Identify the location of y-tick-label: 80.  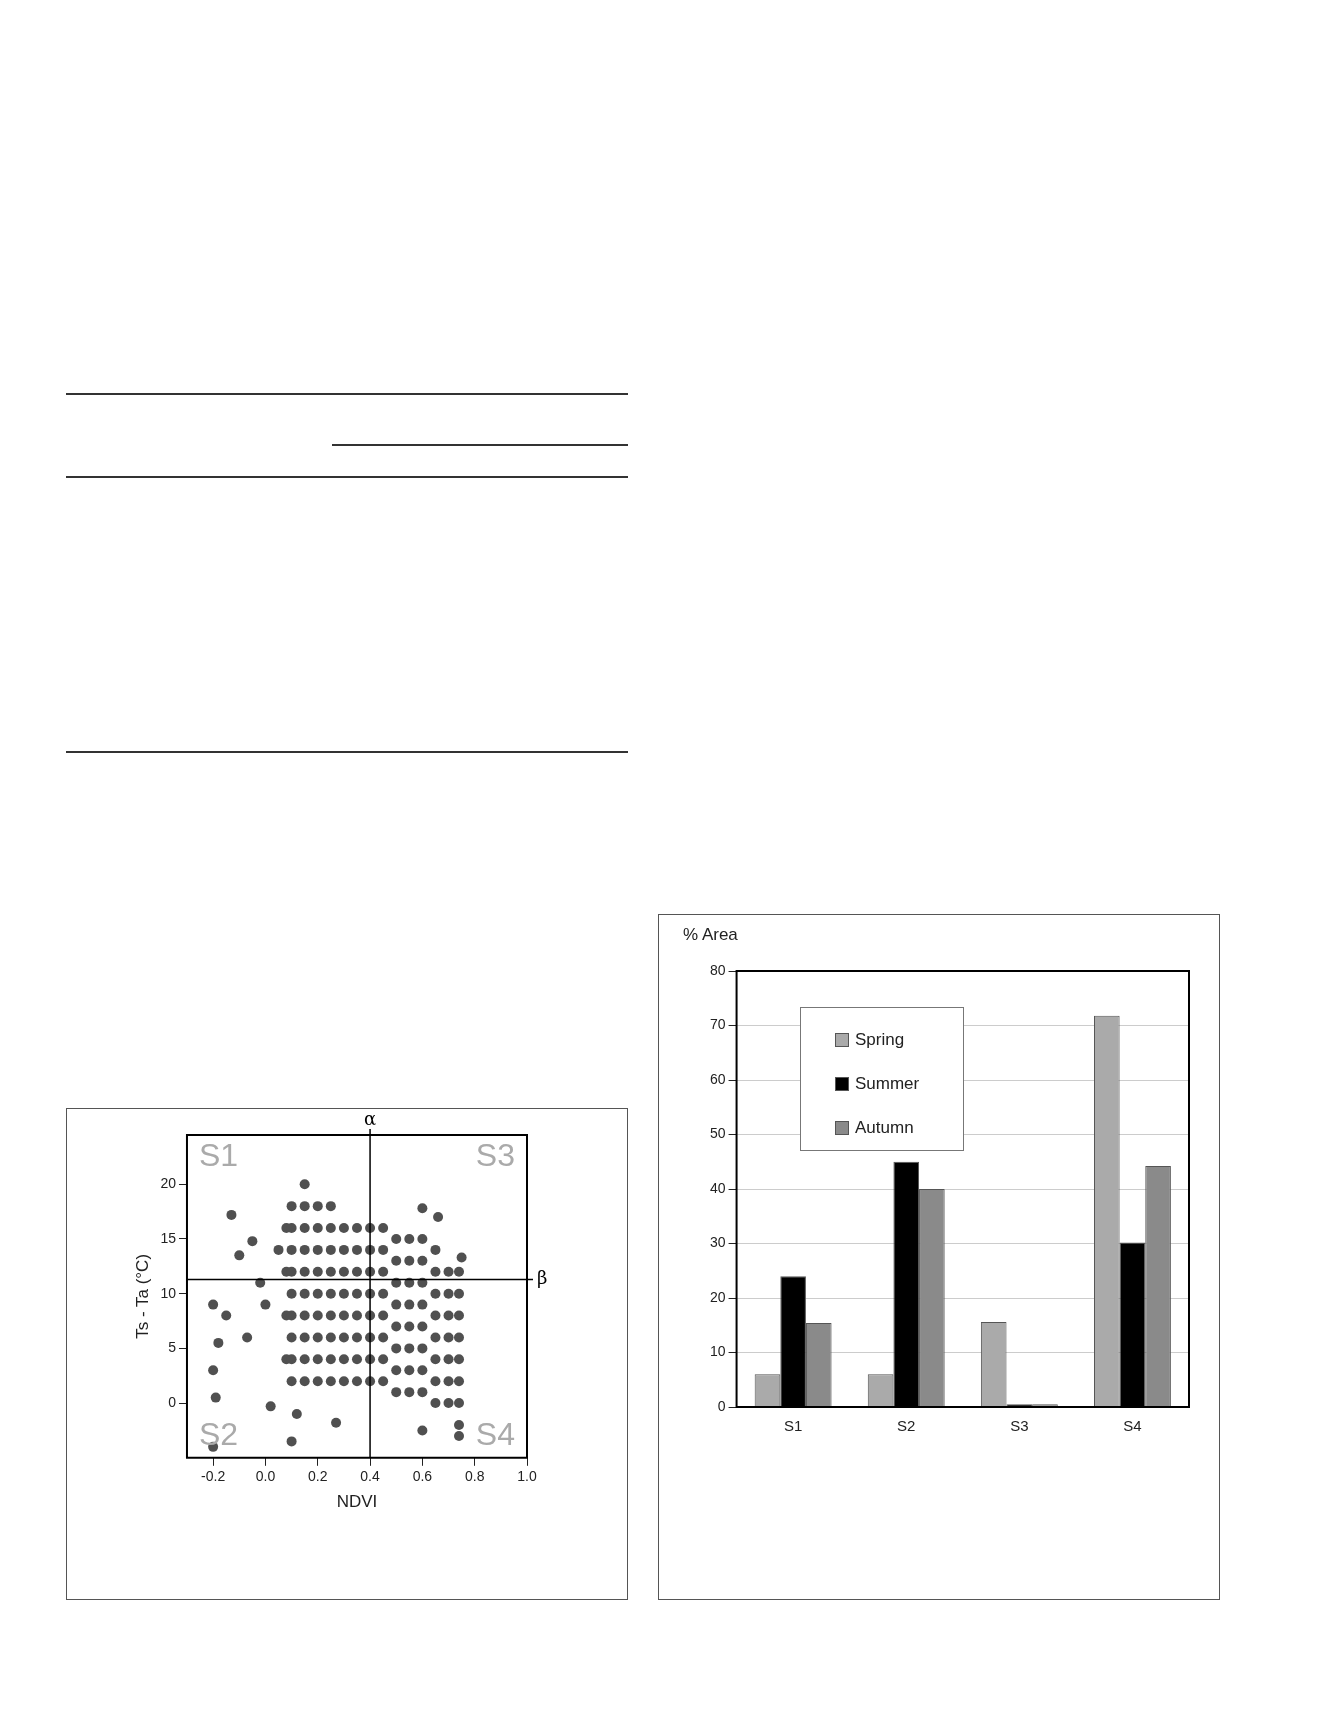
(717, 969).